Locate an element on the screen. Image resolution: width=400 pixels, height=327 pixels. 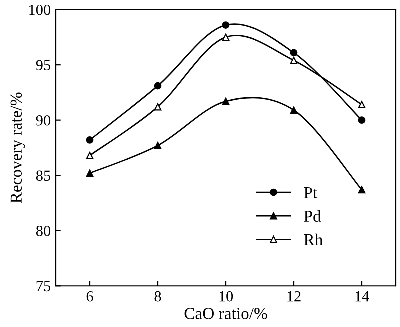
legend-label: Rh is located at coordinates (313, 240).